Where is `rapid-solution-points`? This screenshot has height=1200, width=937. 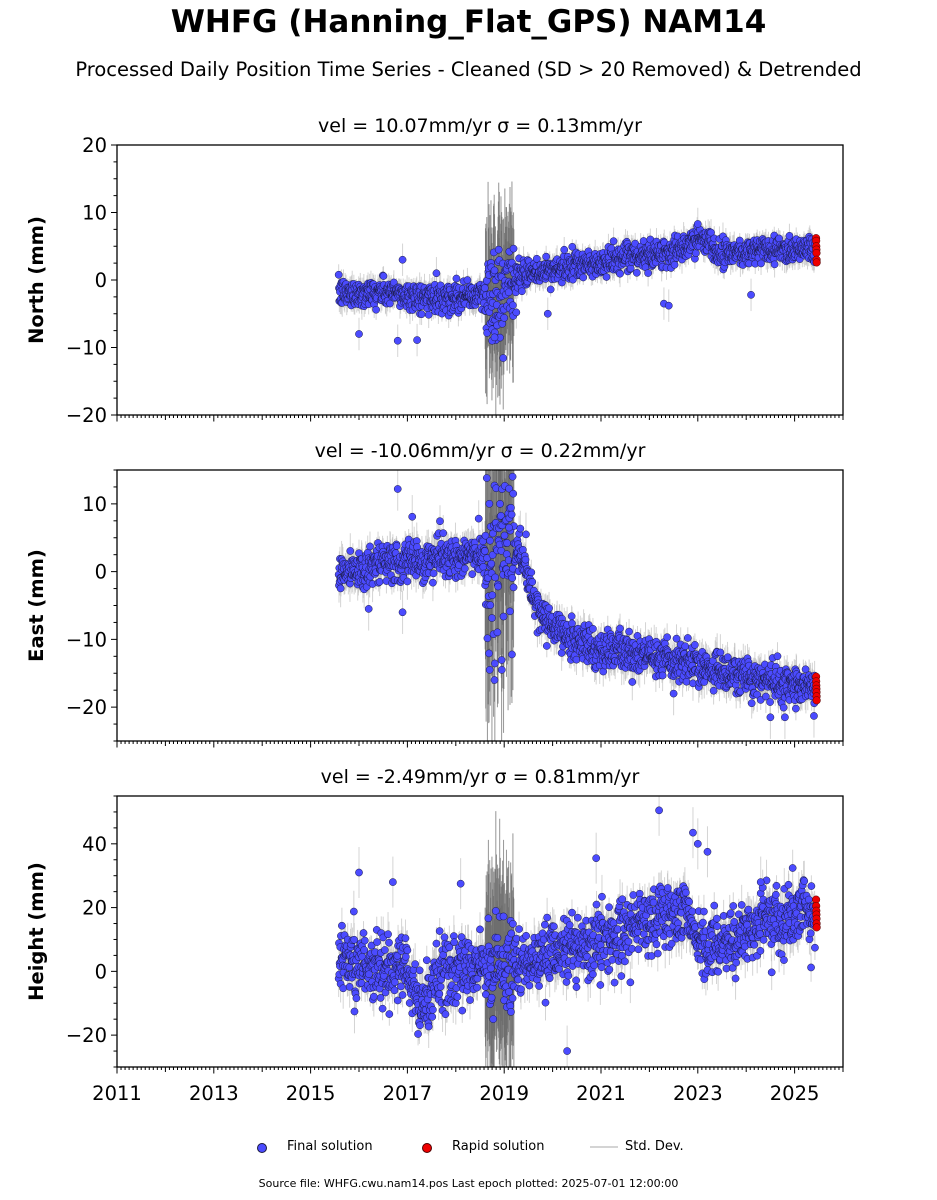 rapid-solution-points is located at coordinates (816, 250).